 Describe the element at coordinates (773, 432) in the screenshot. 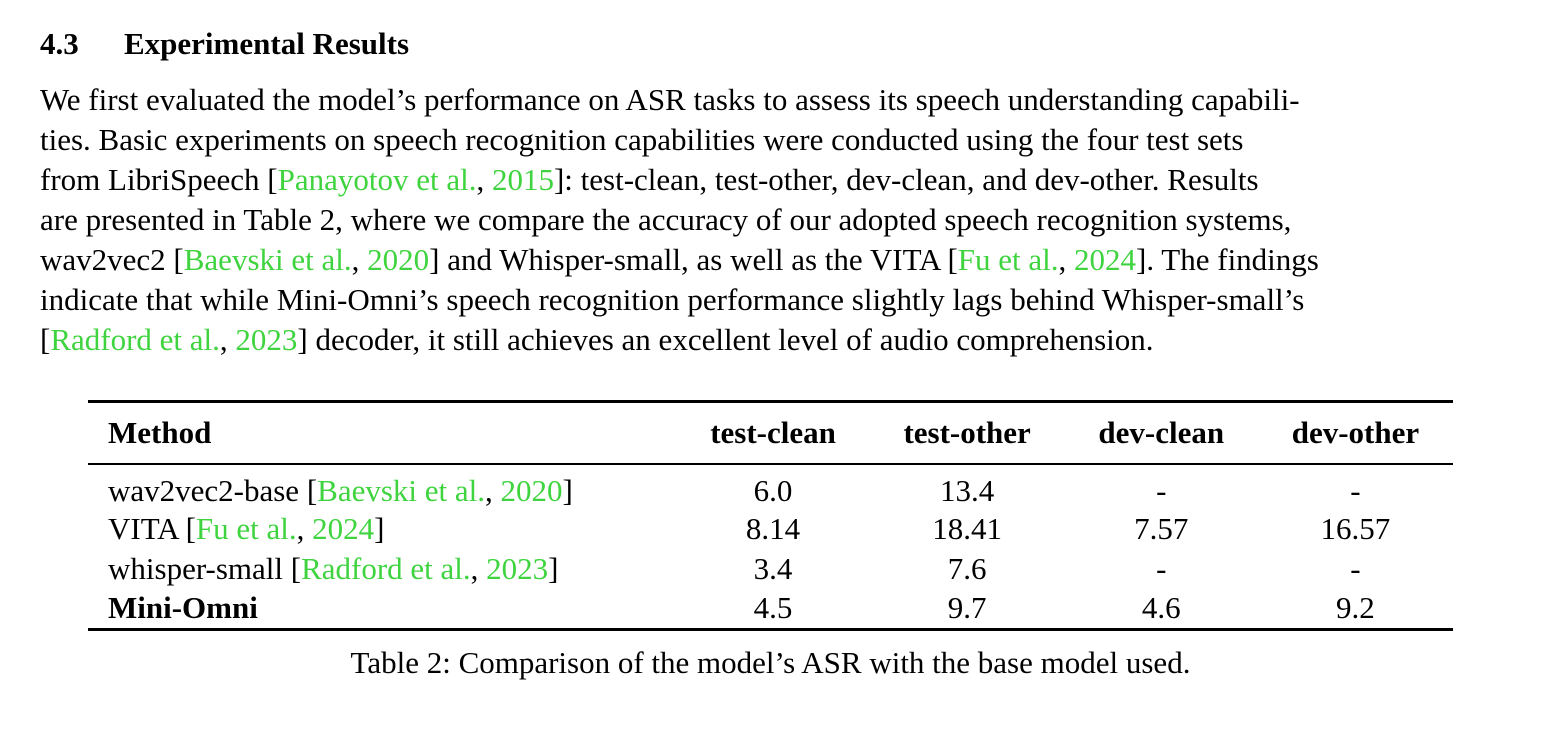

I see `header-test-clean: test-clean` at that location.